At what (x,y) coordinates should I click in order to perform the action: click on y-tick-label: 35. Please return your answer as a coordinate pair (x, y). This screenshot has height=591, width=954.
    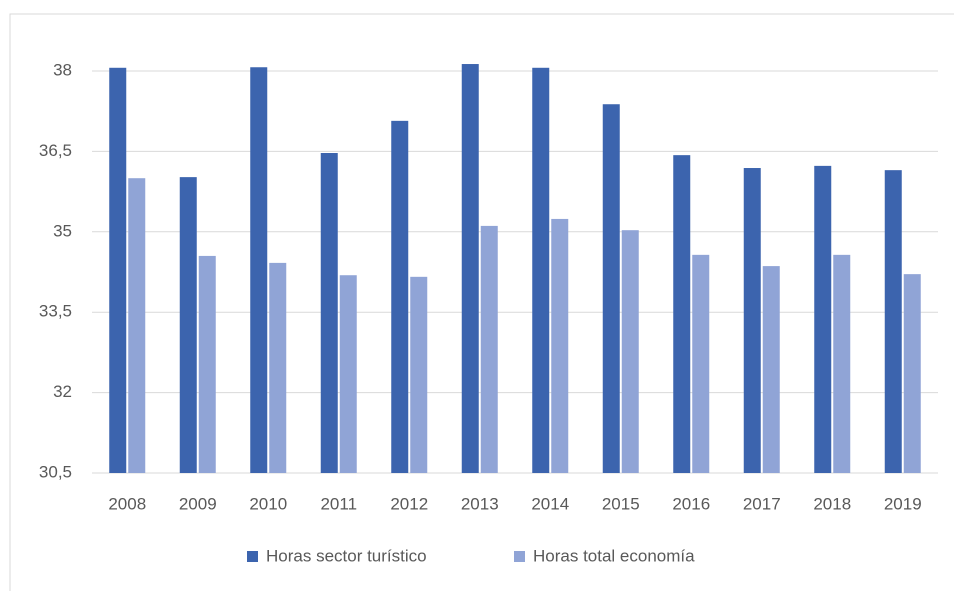
    Looking at the image, I should click on (62, 230).